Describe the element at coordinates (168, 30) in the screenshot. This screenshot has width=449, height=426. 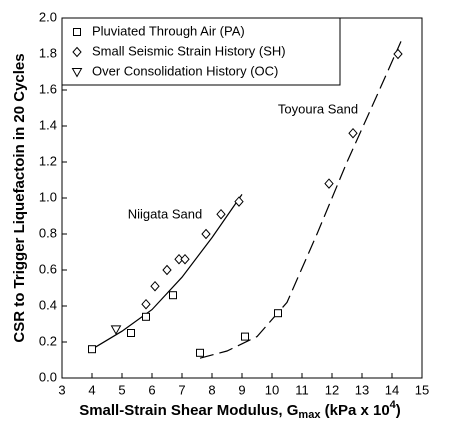
I see `legend-label: Pluviated Through Air (PA)` at that location.